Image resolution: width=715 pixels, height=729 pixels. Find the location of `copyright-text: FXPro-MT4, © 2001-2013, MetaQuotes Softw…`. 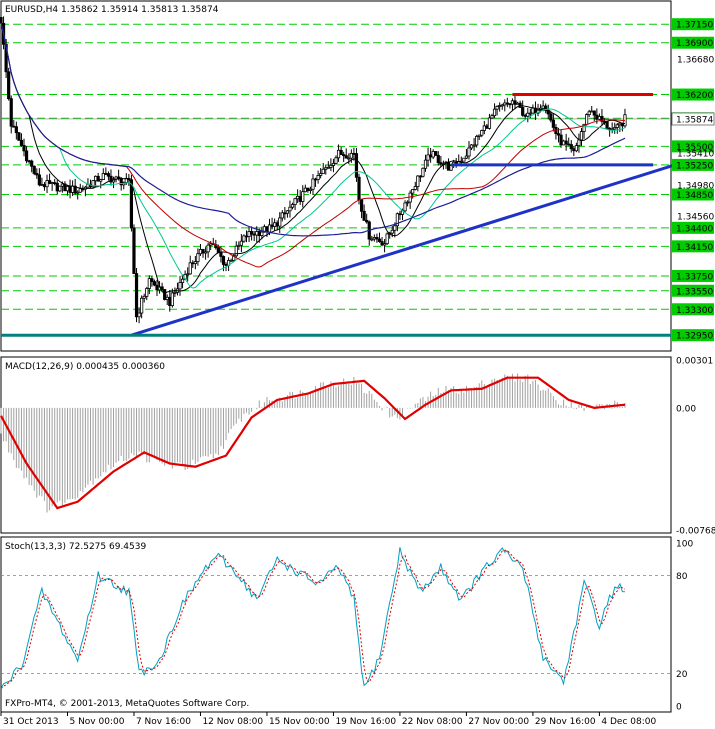

copyright-text: FXPro-MT4, © 2001-2013, MetaQuotes Softw… is located at coordinates (127, 704).